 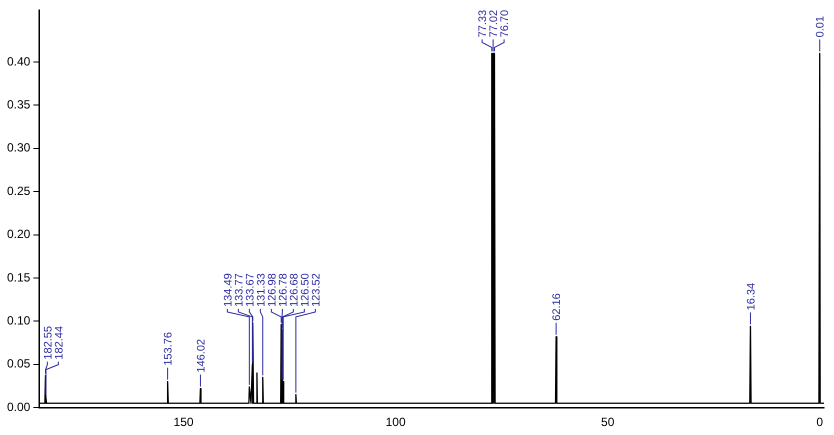 I want to click on y-tick-label: 0.15, so click(x=18, y=277).